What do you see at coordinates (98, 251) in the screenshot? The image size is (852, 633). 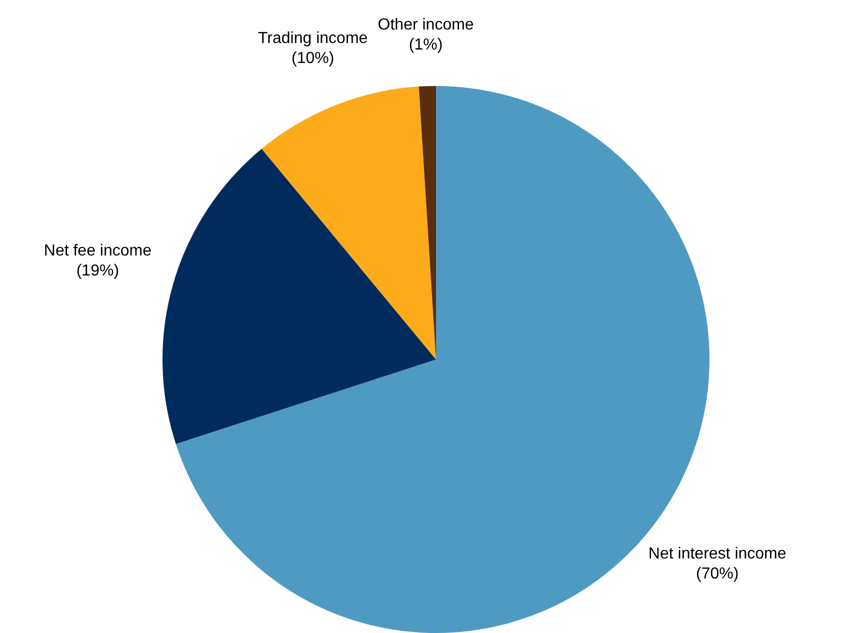 I see `slice-label: Net fee income` at bounding box center [98, 251].